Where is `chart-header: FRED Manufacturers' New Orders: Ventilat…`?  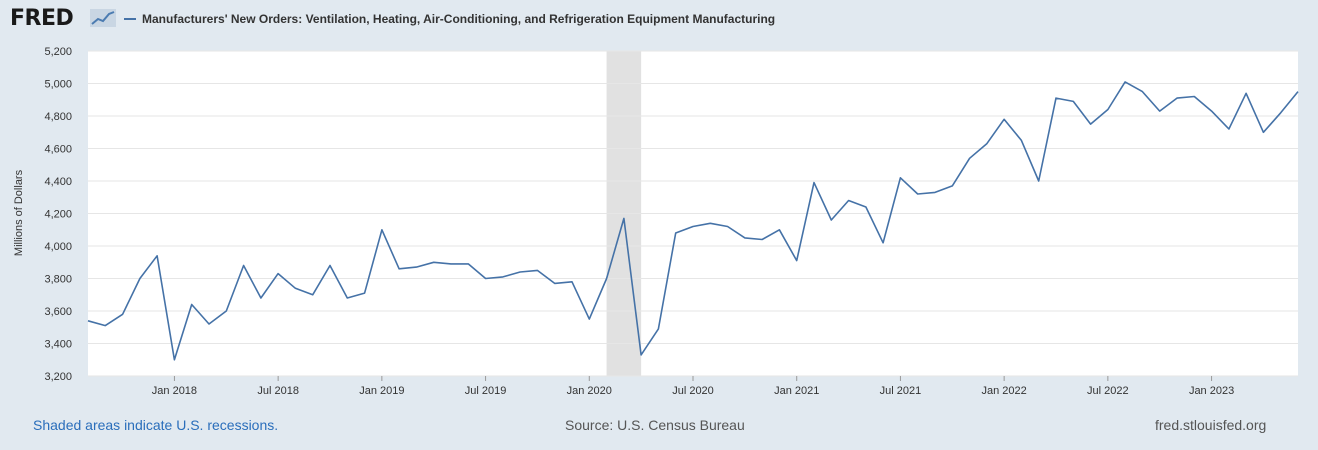
chart-header: FRED Manufacturers' New Orders: Ventilat… is located at coordinates (659, 20).